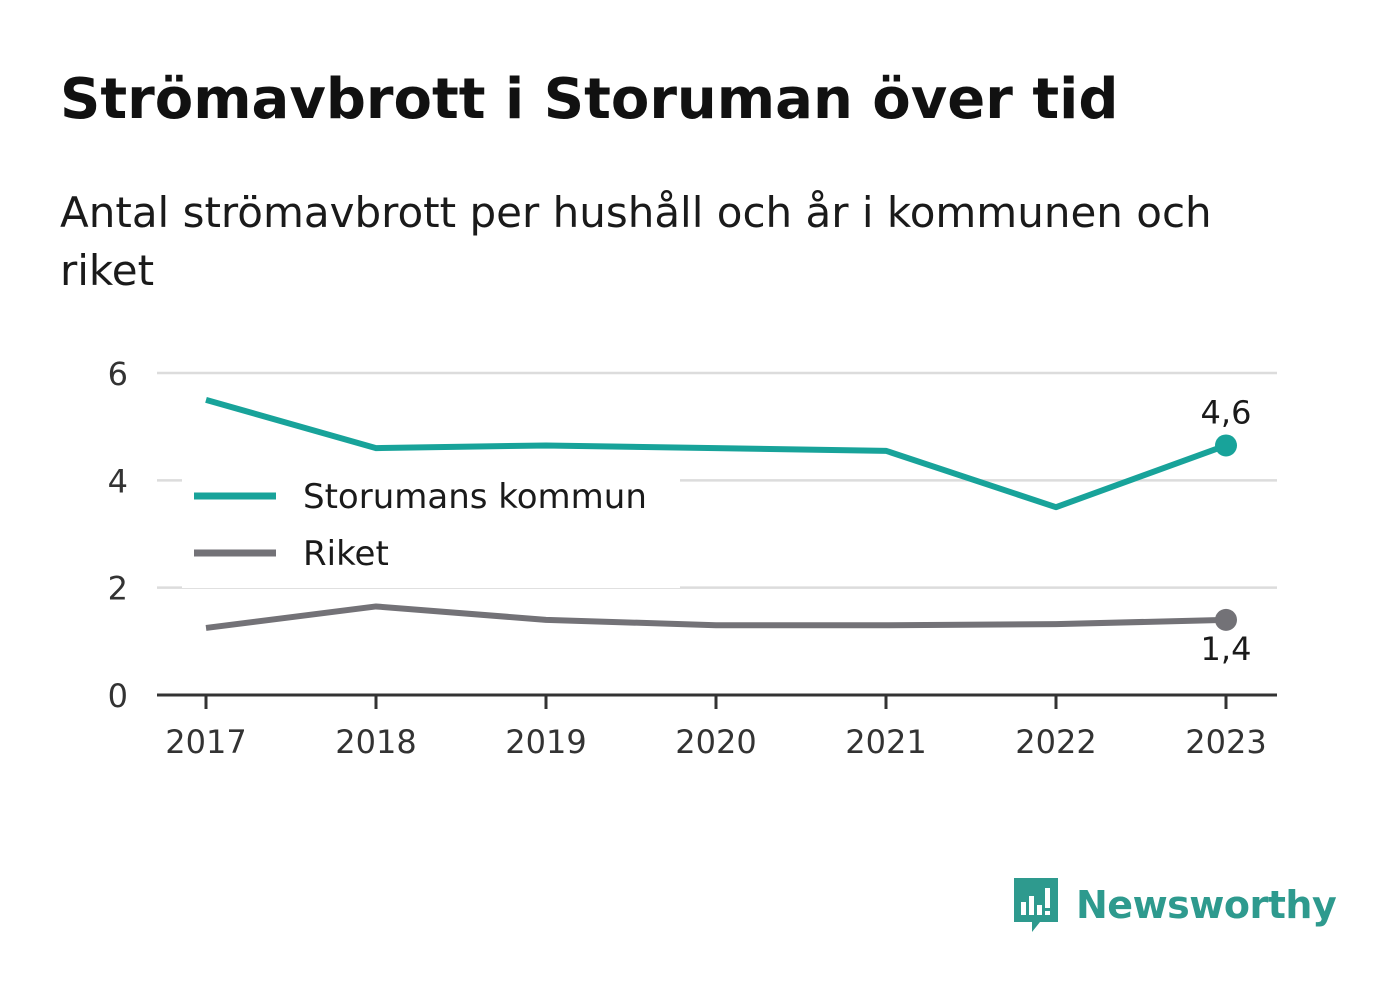 The width and height of the screenshot is (1382, 999). What do you see at coordinates (589, 99) in the screenshot?
I see `chart-title: Strömavbrott i Storuman över tid` at bounding box center [589, 99].